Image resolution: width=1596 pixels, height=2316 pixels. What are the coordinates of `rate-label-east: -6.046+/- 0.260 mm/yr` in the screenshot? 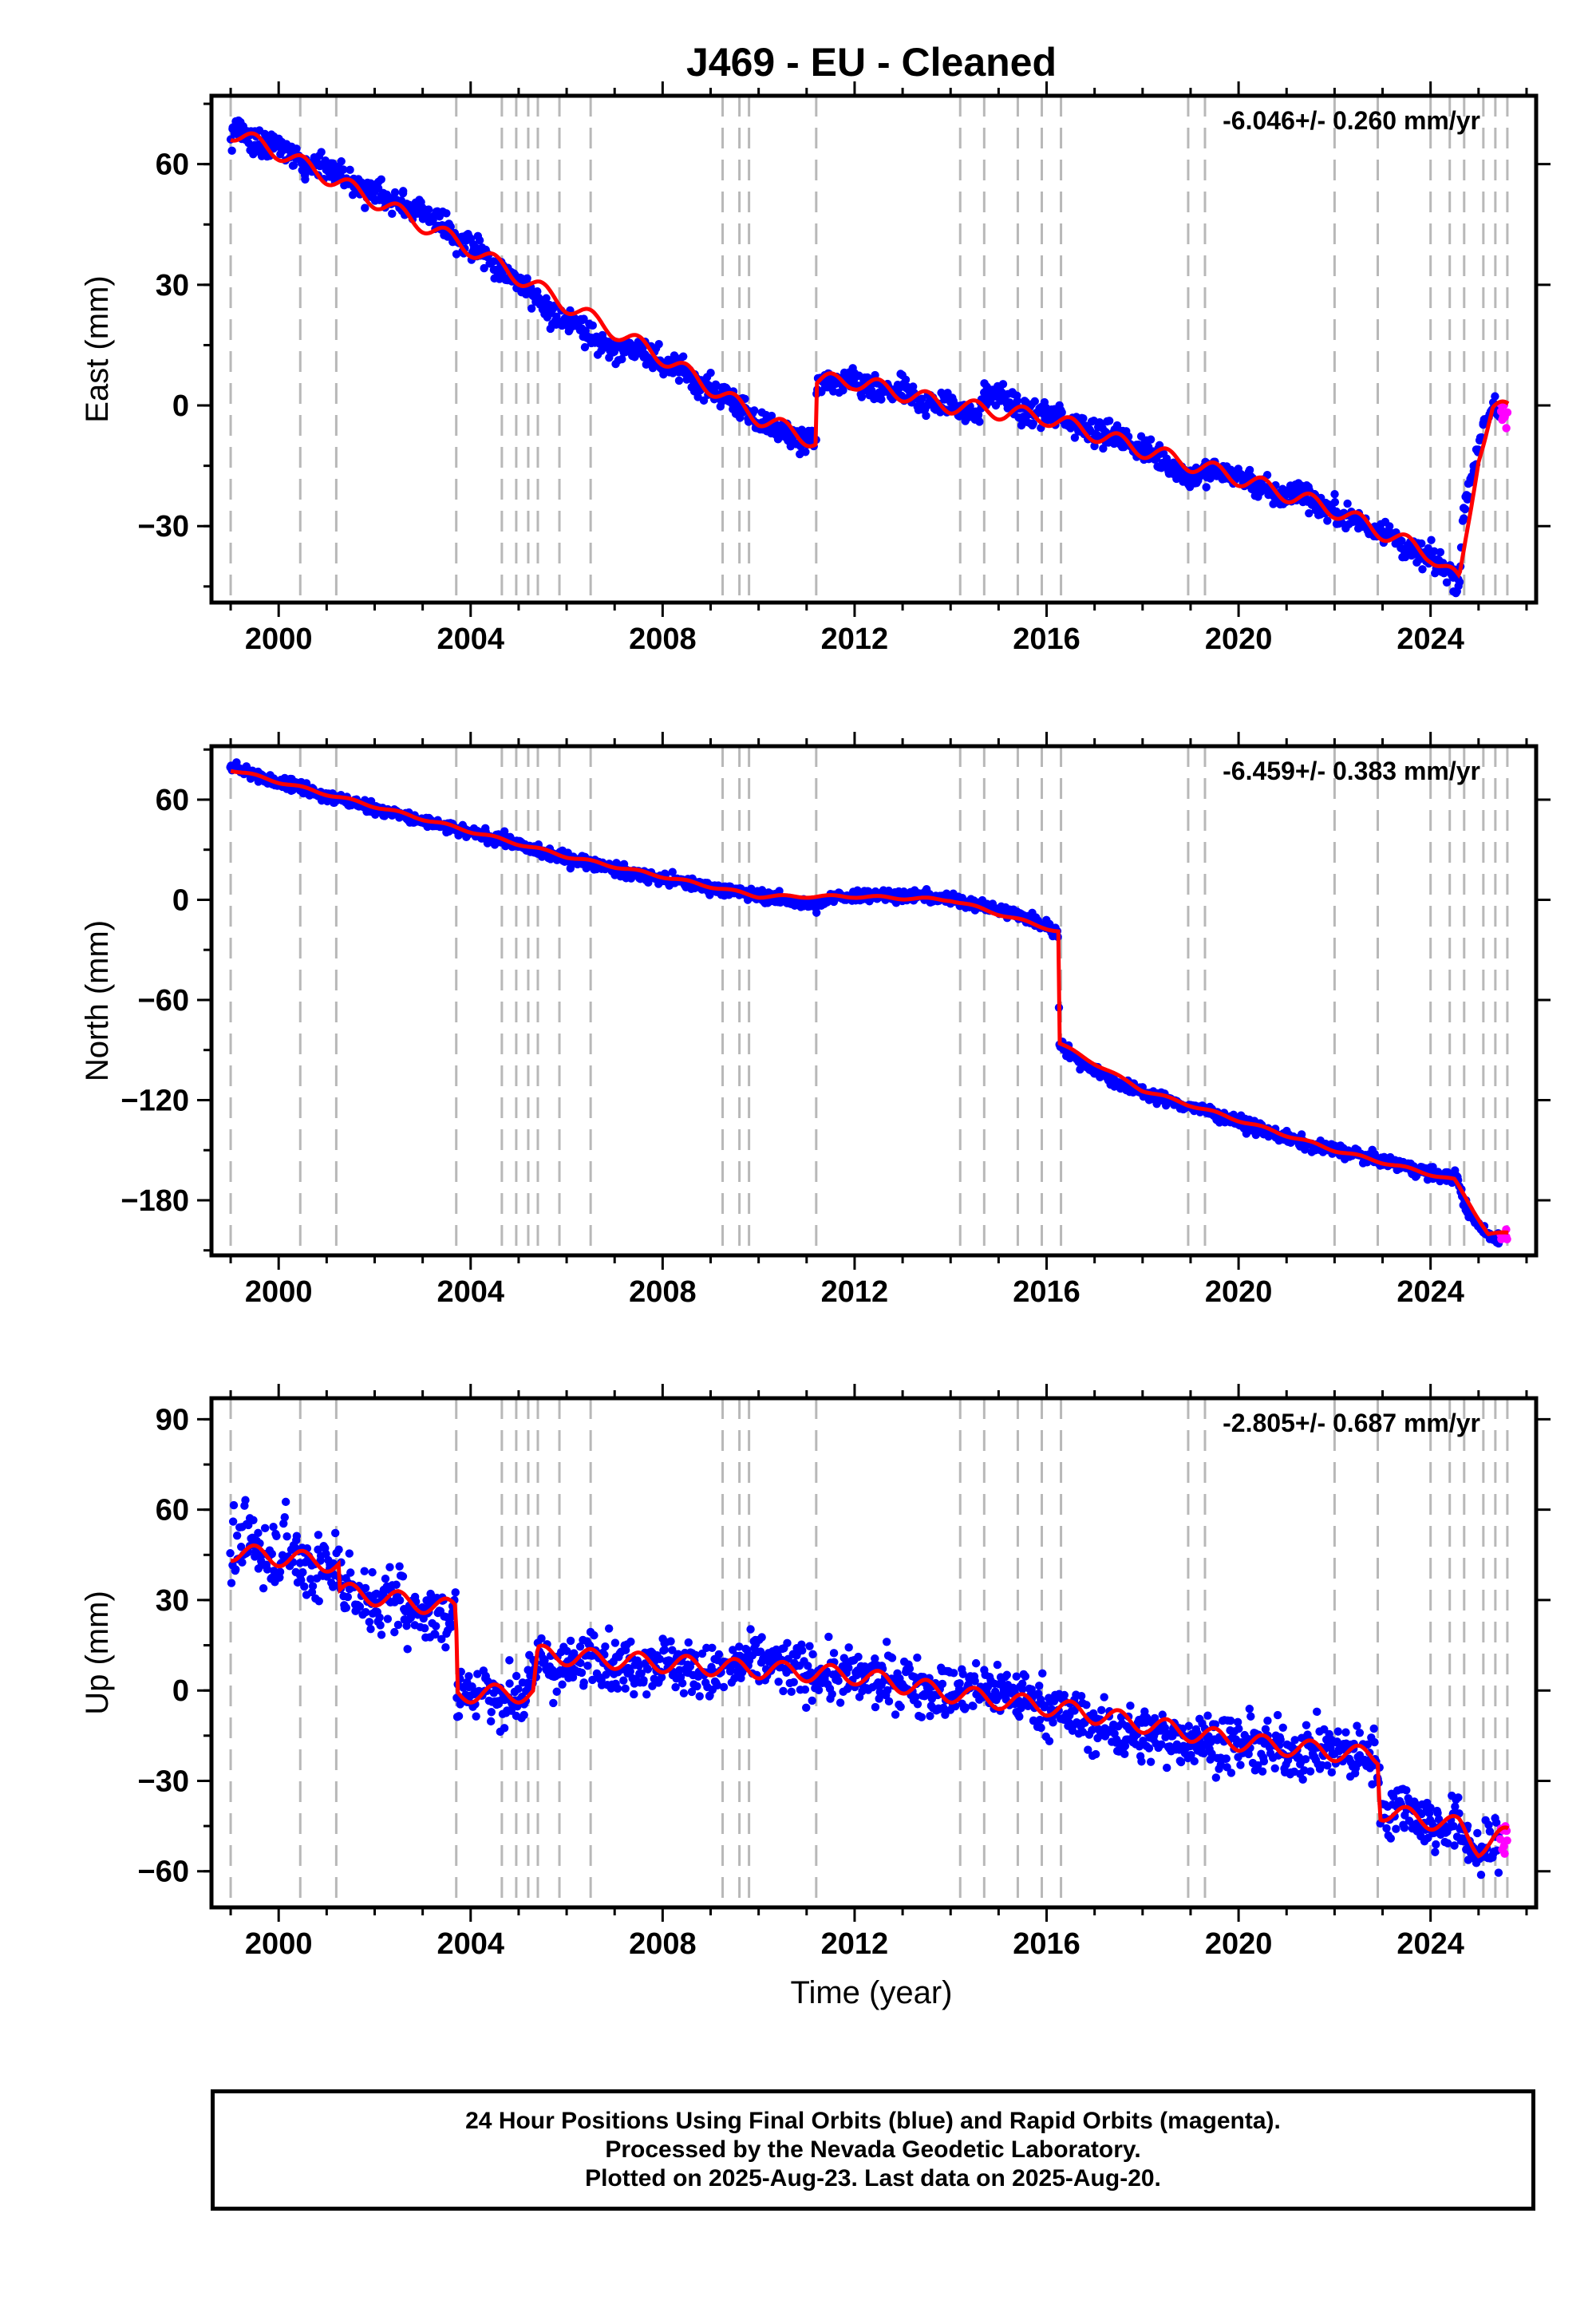 It's located at (1351, 120).